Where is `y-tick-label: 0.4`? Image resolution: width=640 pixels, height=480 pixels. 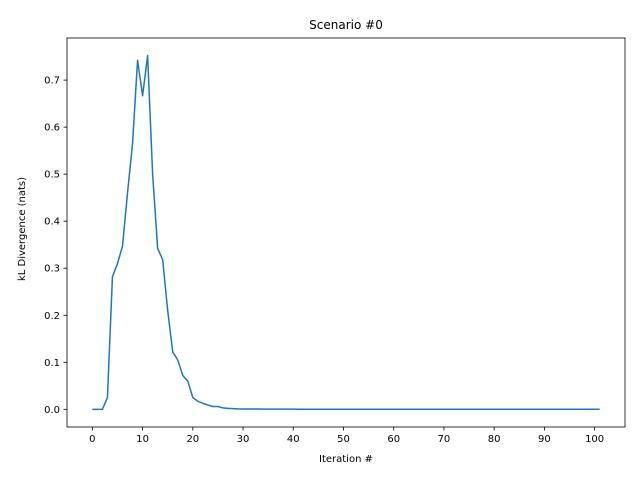
y-tick-label: 0.4 is located at coordinates (52, 222).